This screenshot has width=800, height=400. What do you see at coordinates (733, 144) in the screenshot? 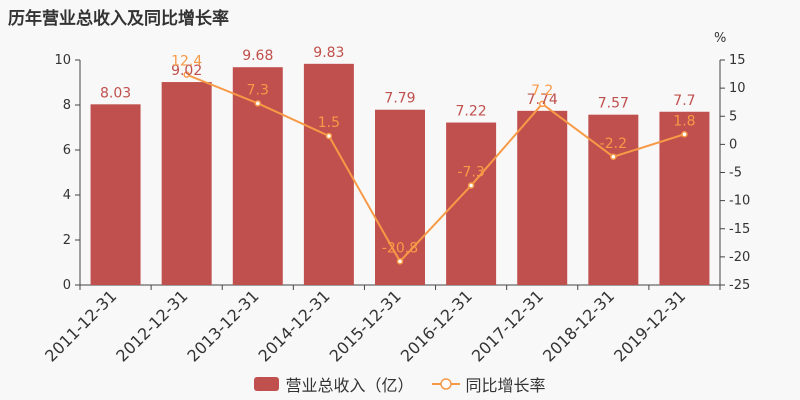
I see `y-right-tick-label: 0` at bounding box center [733, 144].